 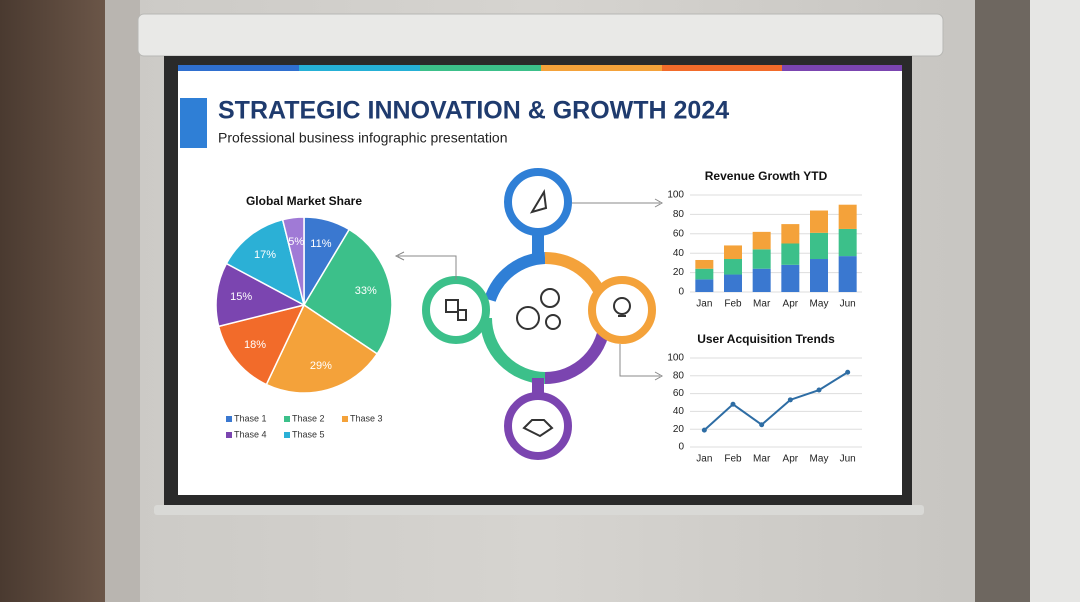 I want to click on chart-title: Revenue Growth YTD, so click(x=766, y=176).